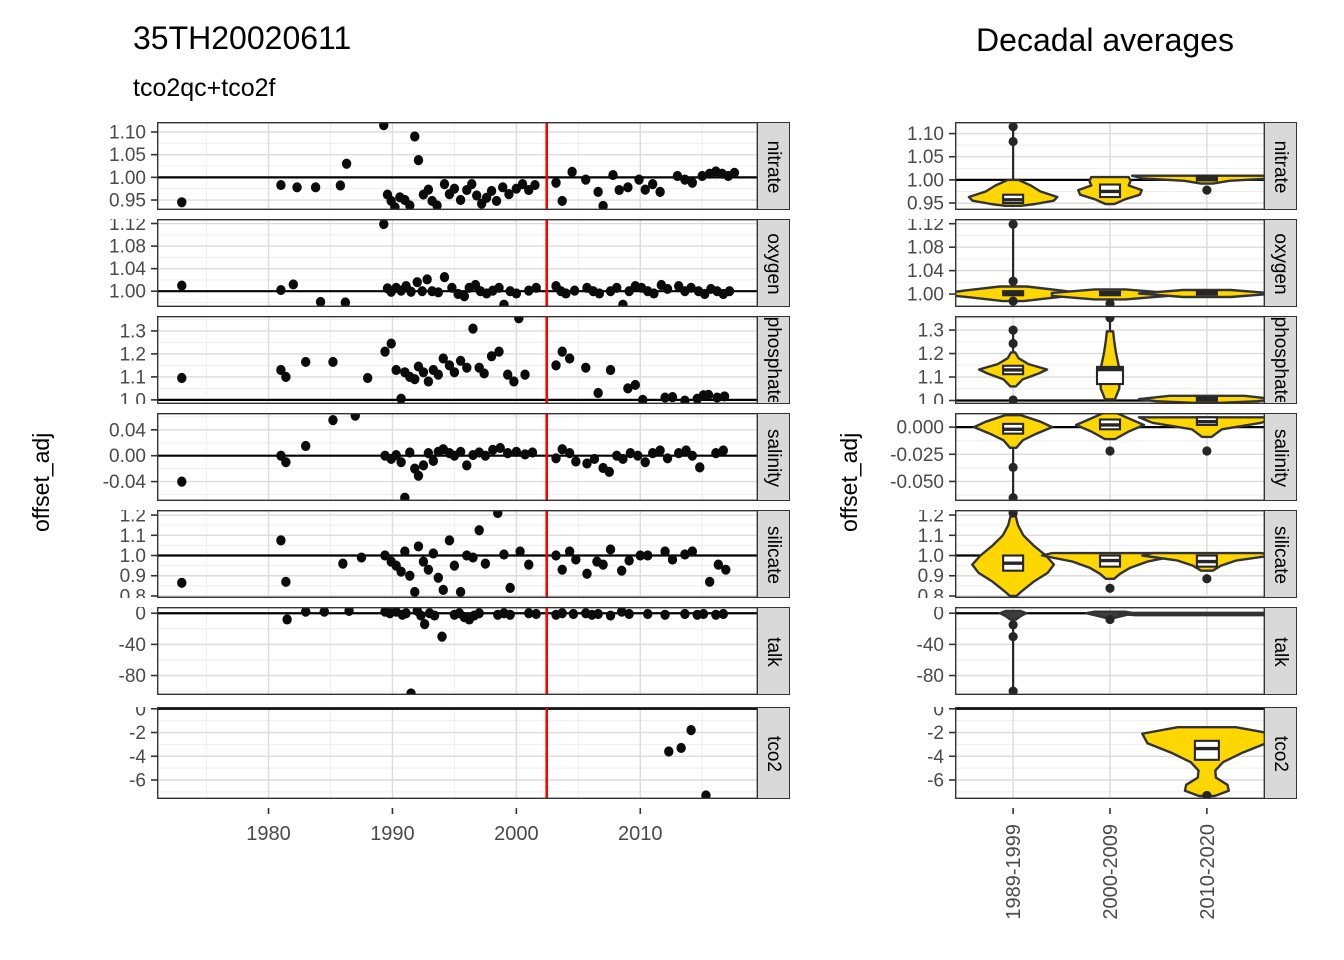 The width and height of the screenshot is (1344, 960). What do you see at coordinates (130, 456) in the screenshot?
I see `y-axis-left-salinity: 0.04 0.00 -0.04` at bounding box center [130, 456].